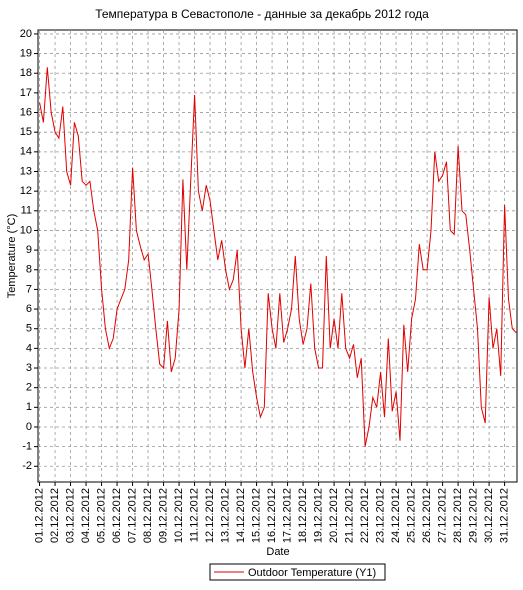 The height and width of the screenshot is (590, 523). Describe the element at coordinates (312, 573) in the screenshot. I see `legend-label: Outdoor Temperature (Y1)` at that location.